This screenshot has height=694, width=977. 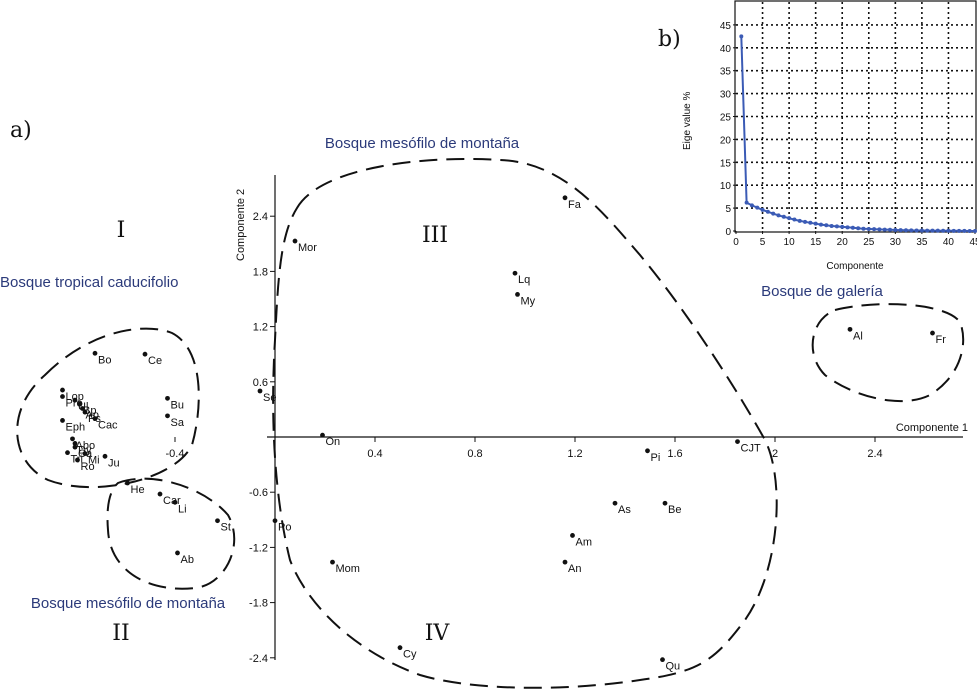 I want to click on point-label: Abo, so click(x=86, y=446).